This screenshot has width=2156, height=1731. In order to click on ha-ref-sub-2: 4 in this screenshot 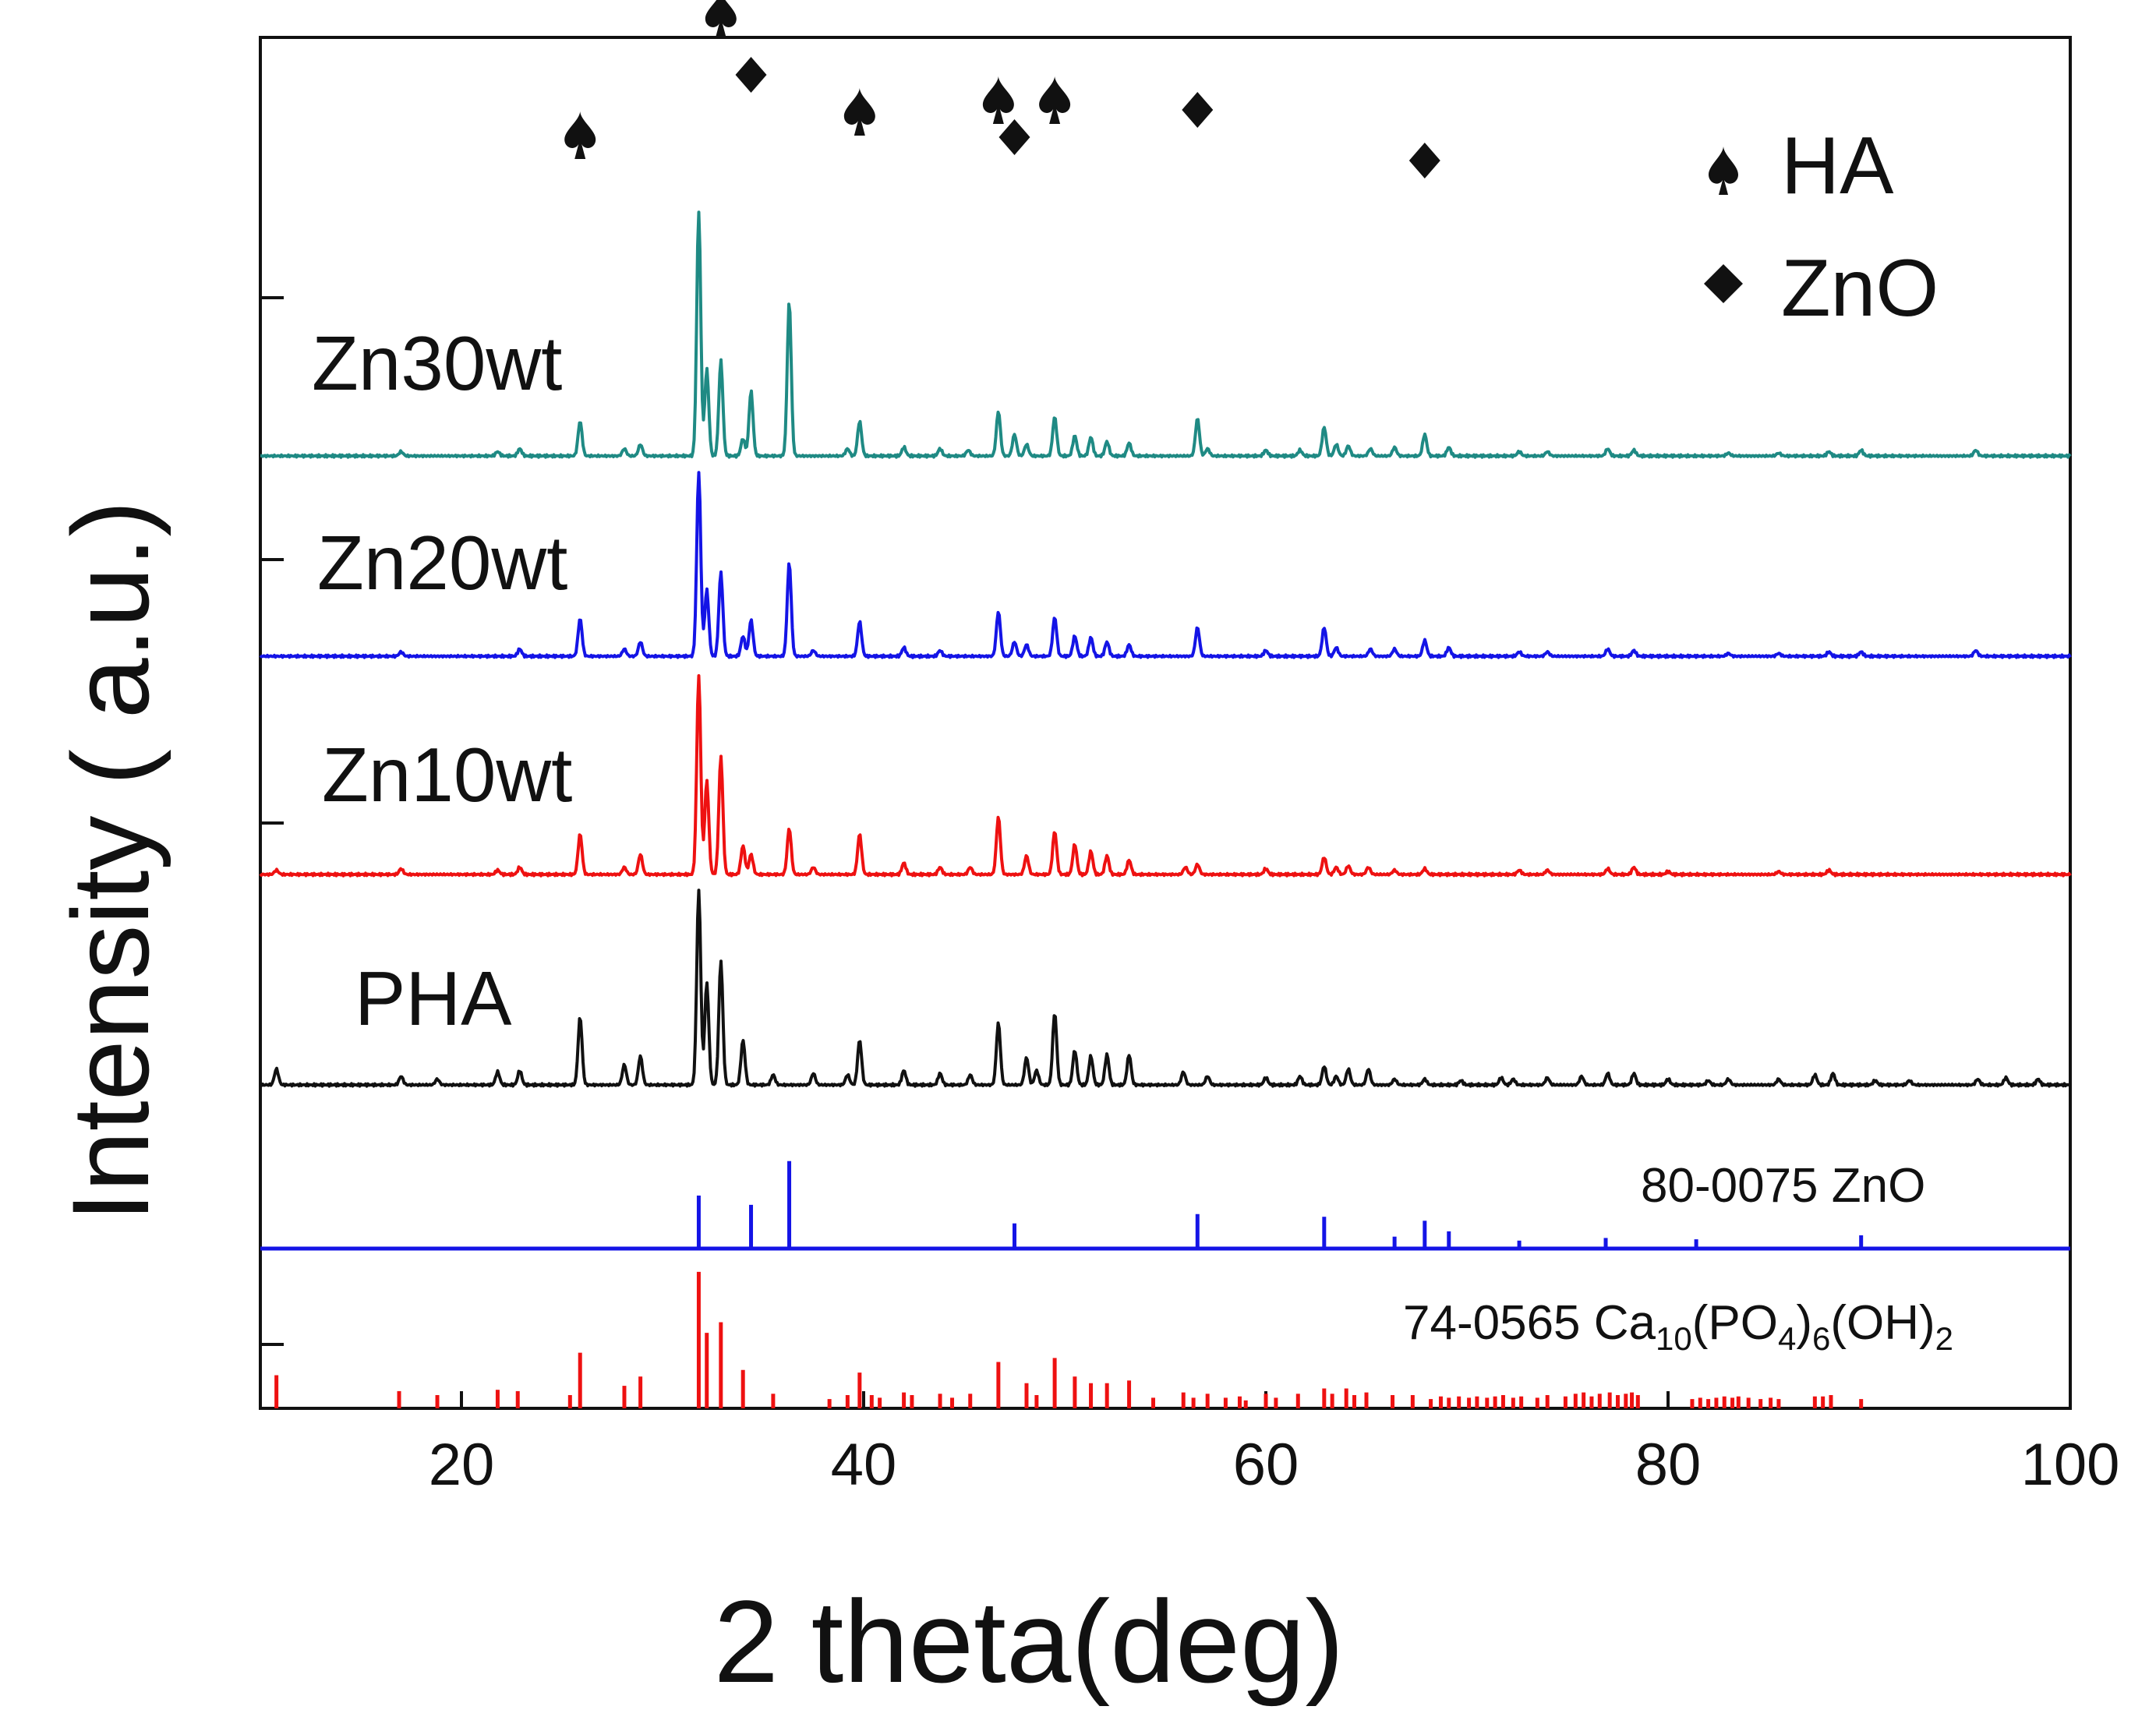, I will do `click(1787, 1338)`.